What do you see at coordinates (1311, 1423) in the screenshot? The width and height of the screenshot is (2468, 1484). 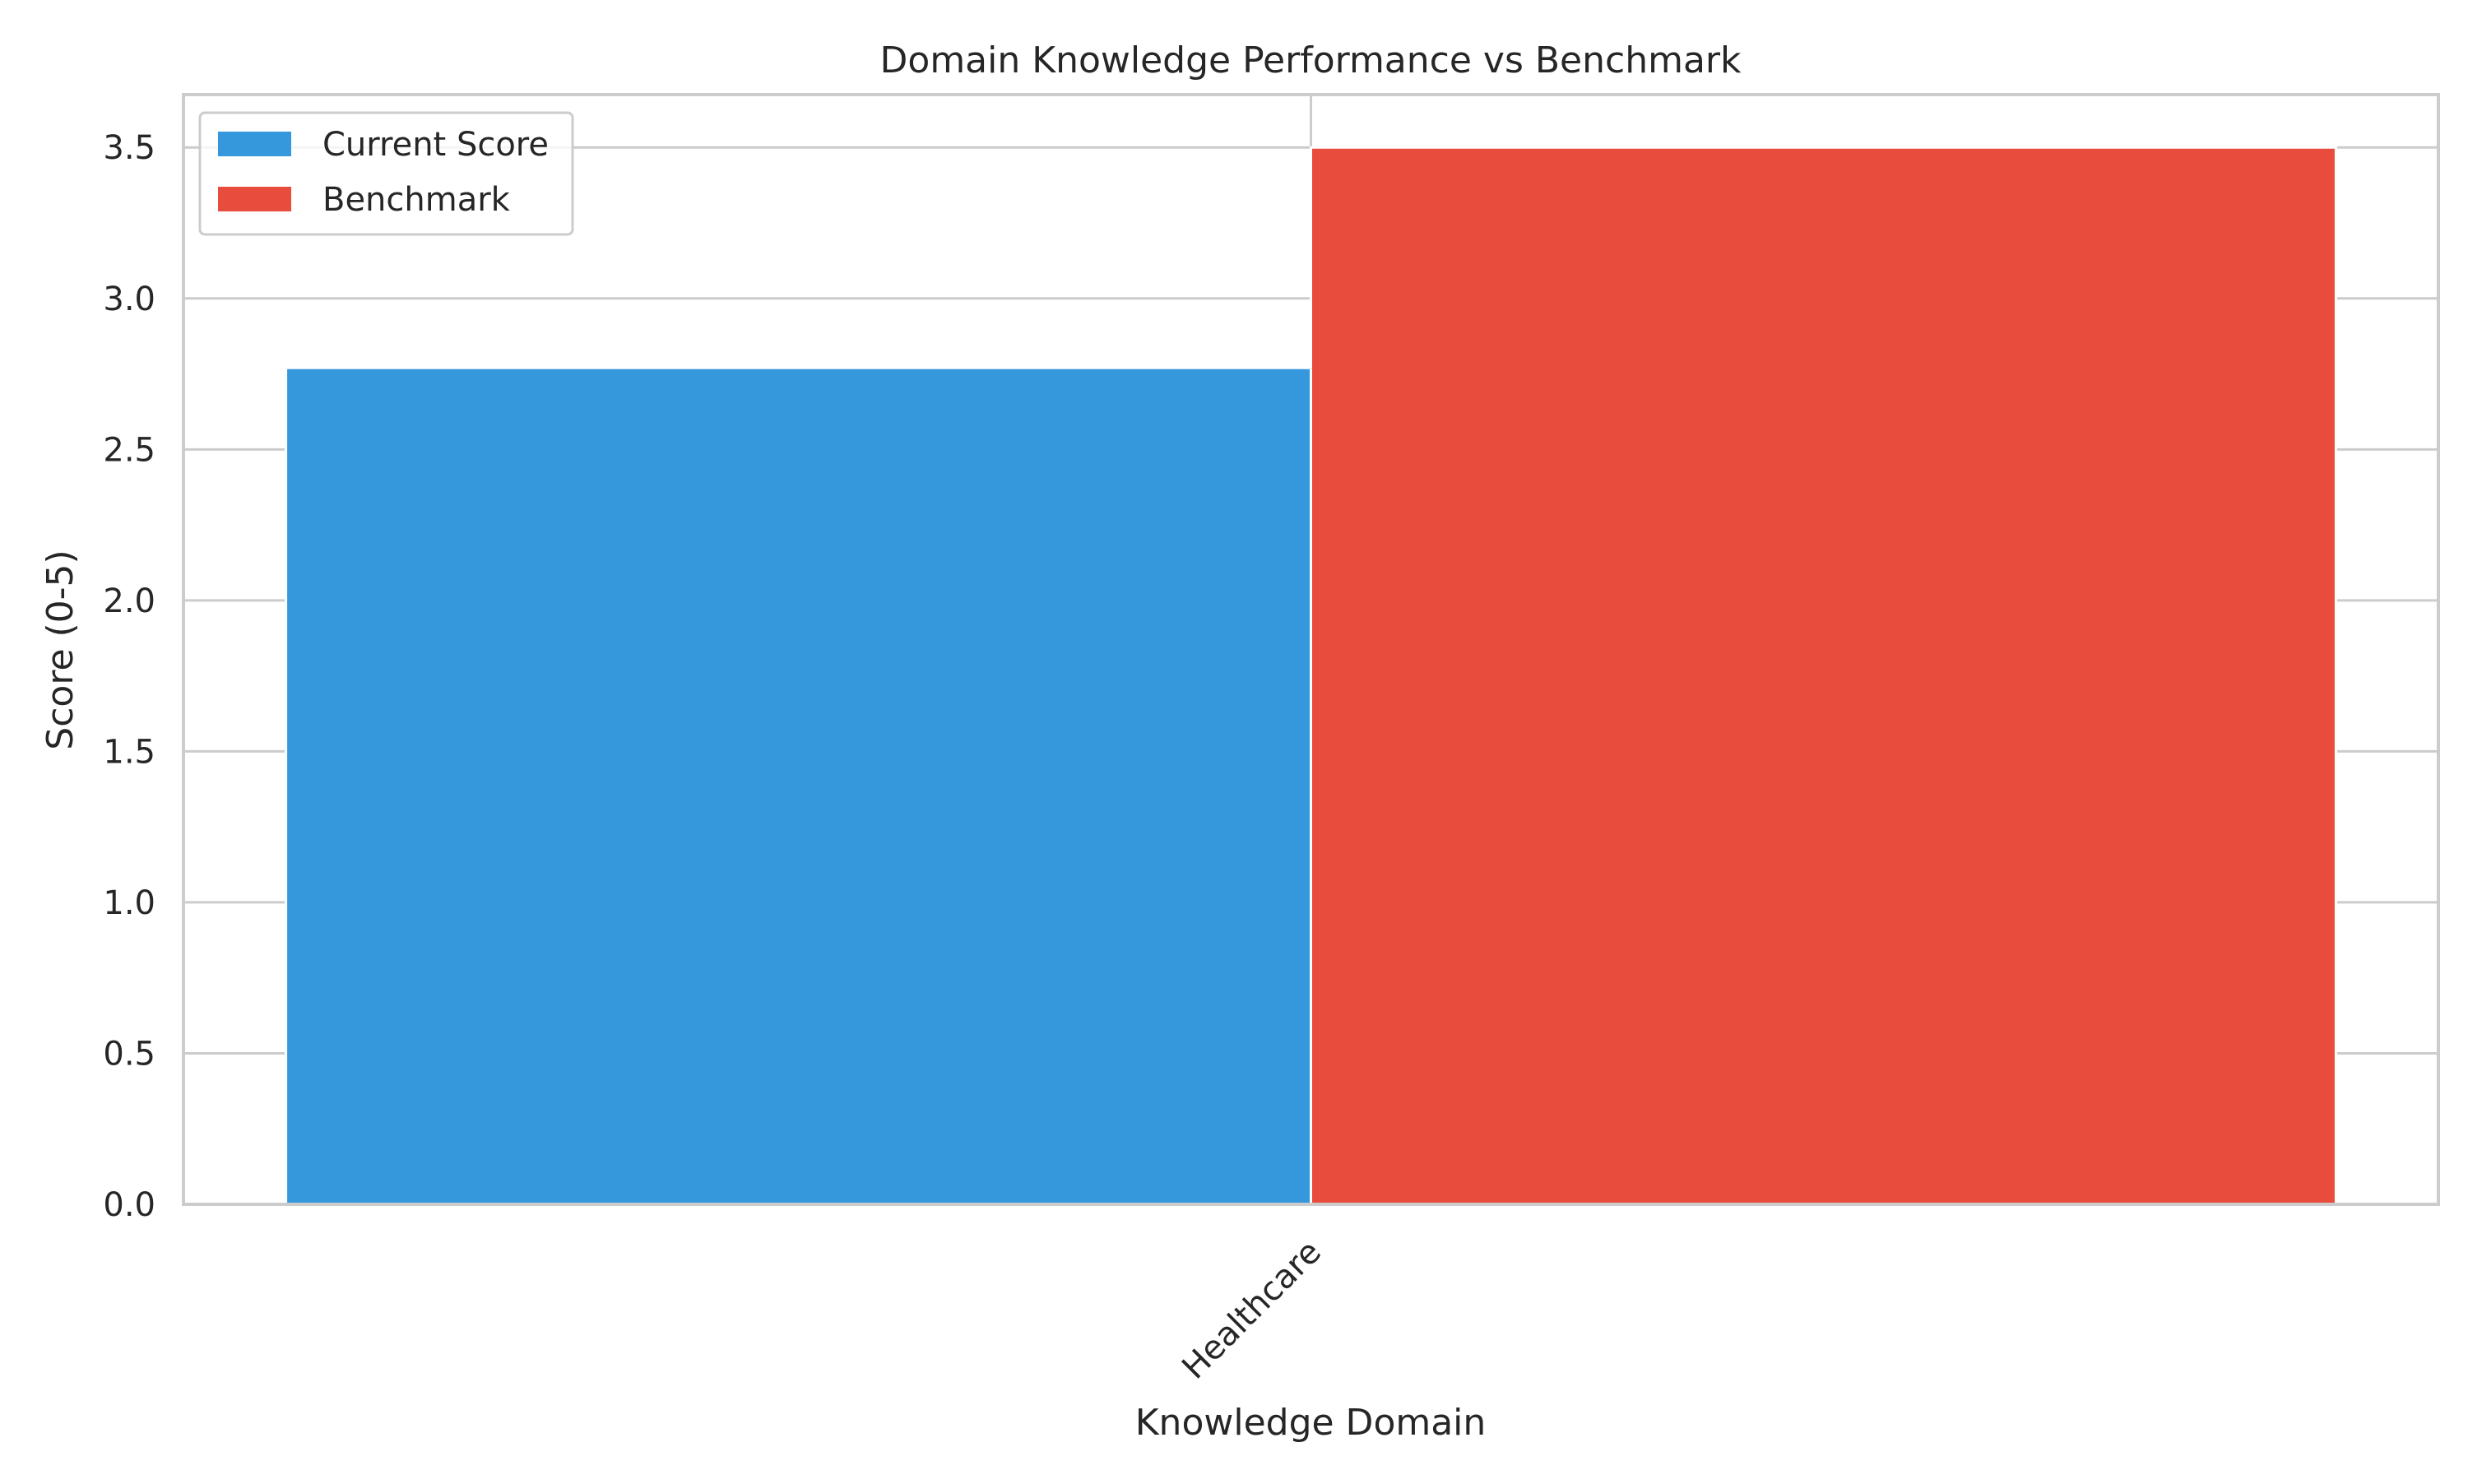 I see `x-axis-label: Knowledge Domain` at bounding box center [1311, 1423].